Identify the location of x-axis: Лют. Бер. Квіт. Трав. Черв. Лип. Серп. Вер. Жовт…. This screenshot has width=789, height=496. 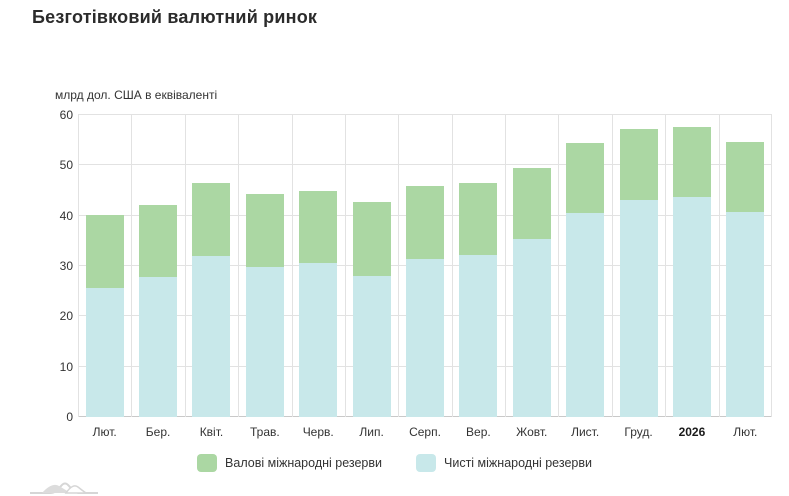
(425, 435).